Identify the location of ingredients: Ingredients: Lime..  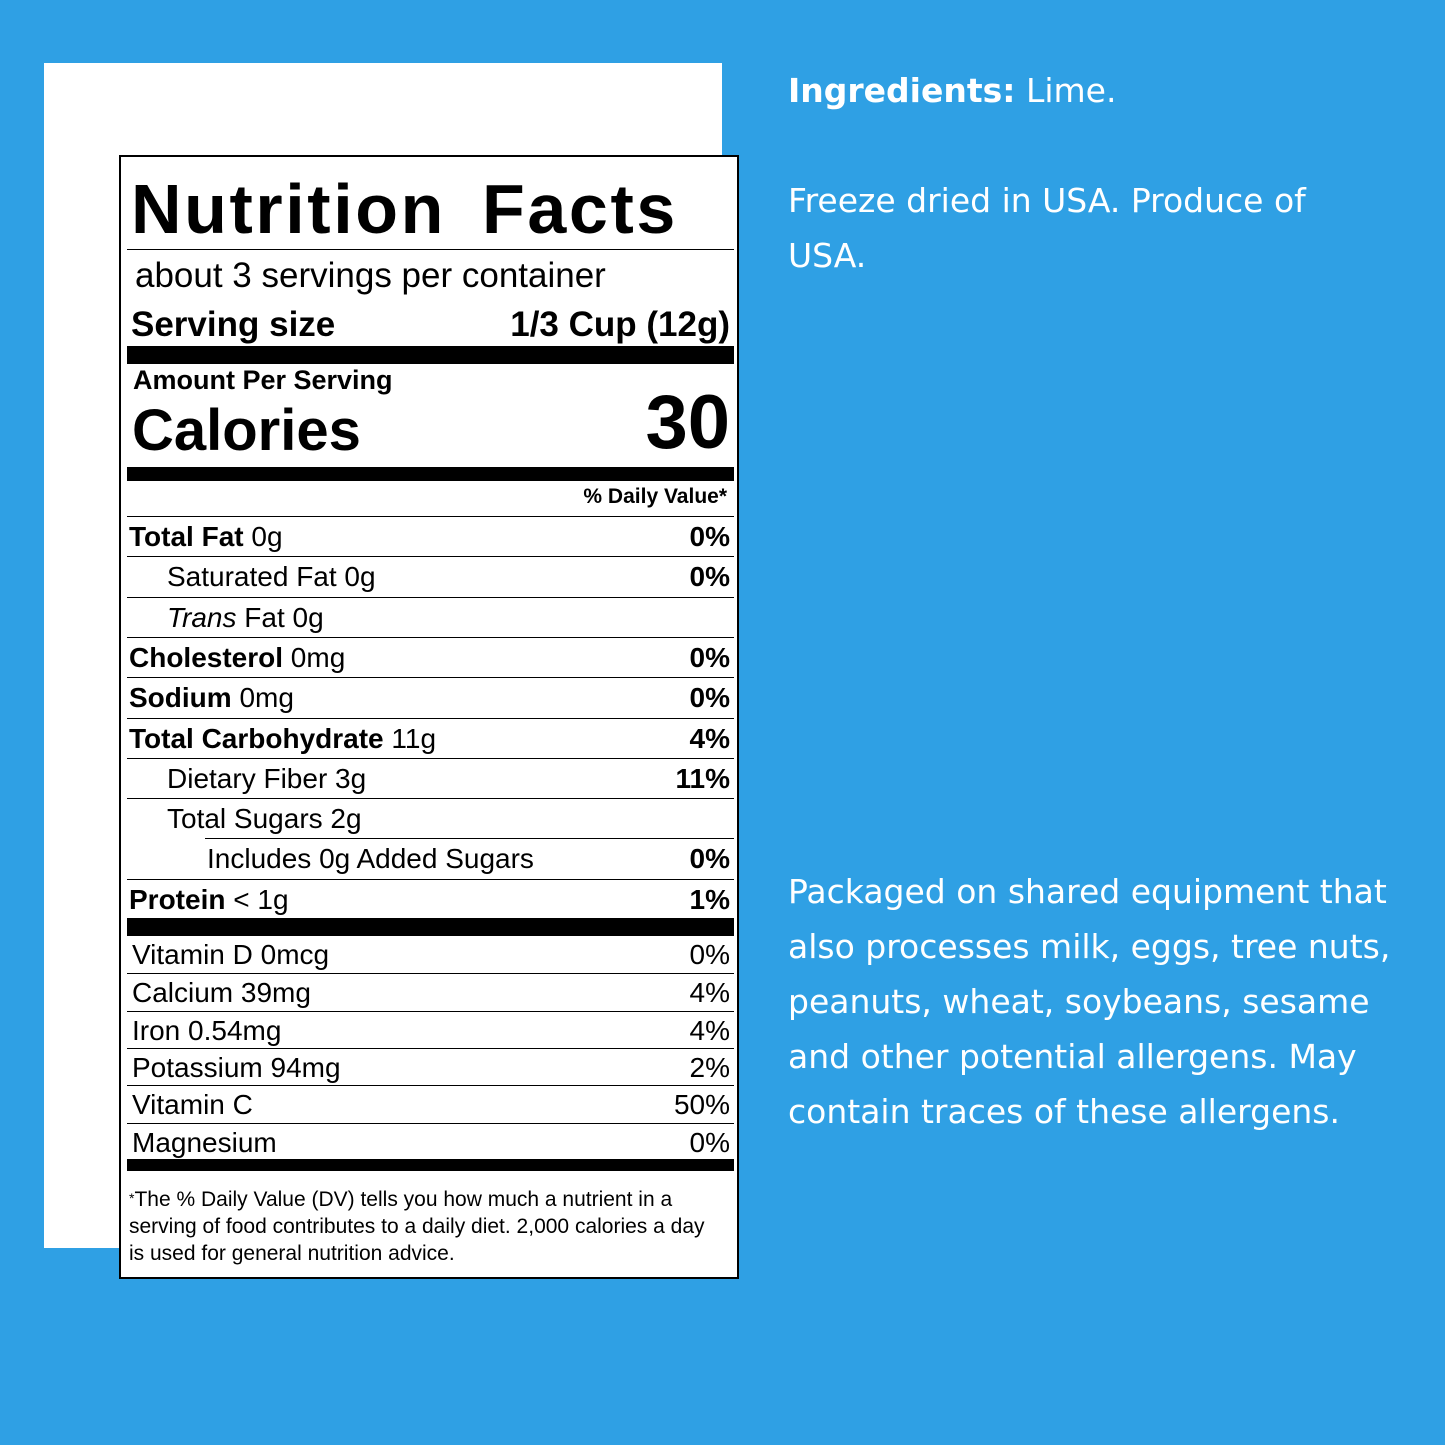
(1098, 90).